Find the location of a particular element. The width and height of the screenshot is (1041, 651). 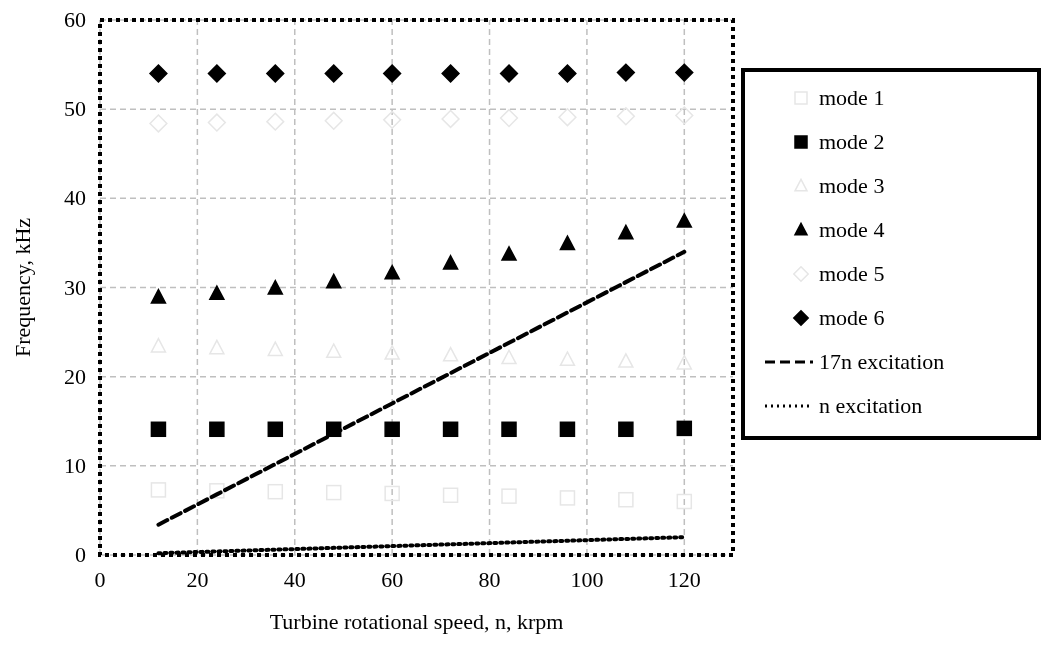

y-tick-label: 10 is located at coordinates (75, 465).